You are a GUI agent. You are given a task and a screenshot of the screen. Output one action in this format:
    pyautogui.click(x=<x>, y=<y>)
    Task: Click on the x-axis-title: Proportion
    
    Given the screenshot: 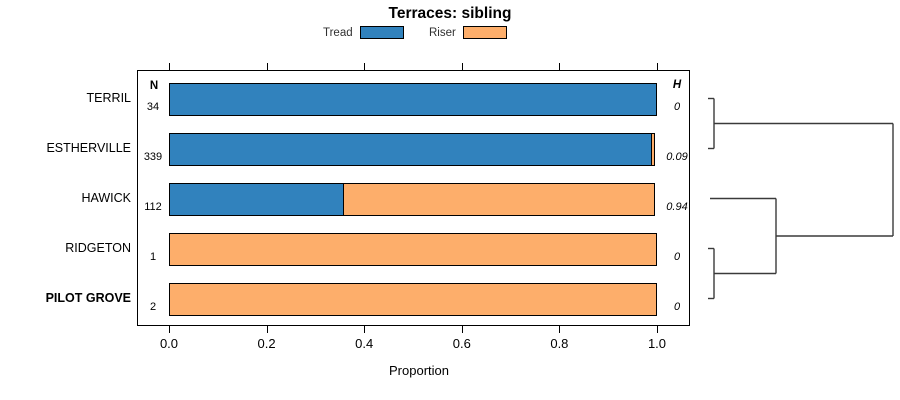 What is the action you would take?
    pyautogui.click(x=419, y=370)
    